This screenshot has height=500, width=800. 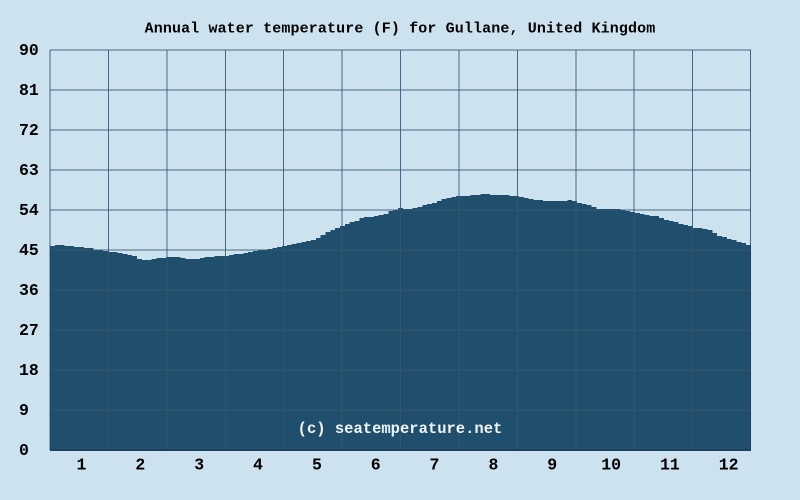 I want to click on svg-text: (c) seatemperature.net, so click(x=400, y=429).